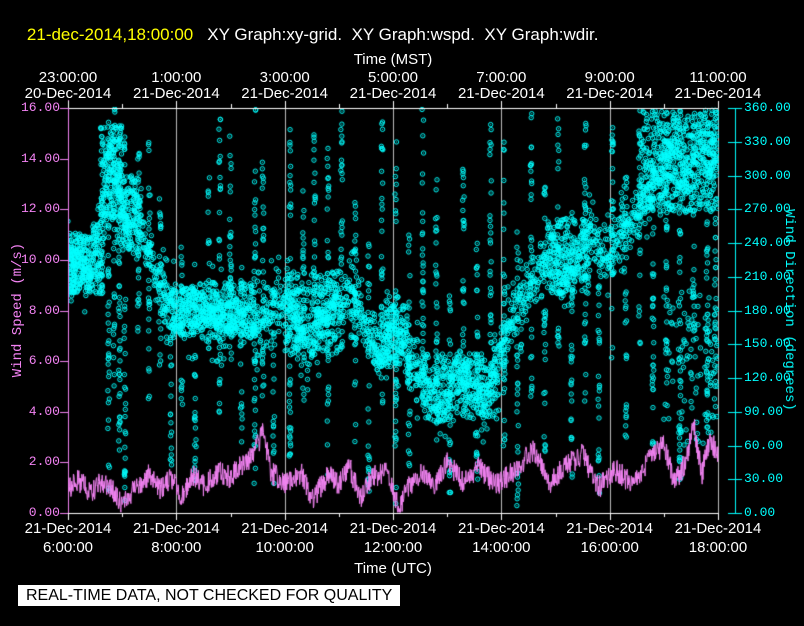 This screenshot has width=804, height=626. What do you see at coordinates (718, 77) in the screenshot?
I see `top-tick-time-6: 11:00:00` at bounding box center [718, 77].